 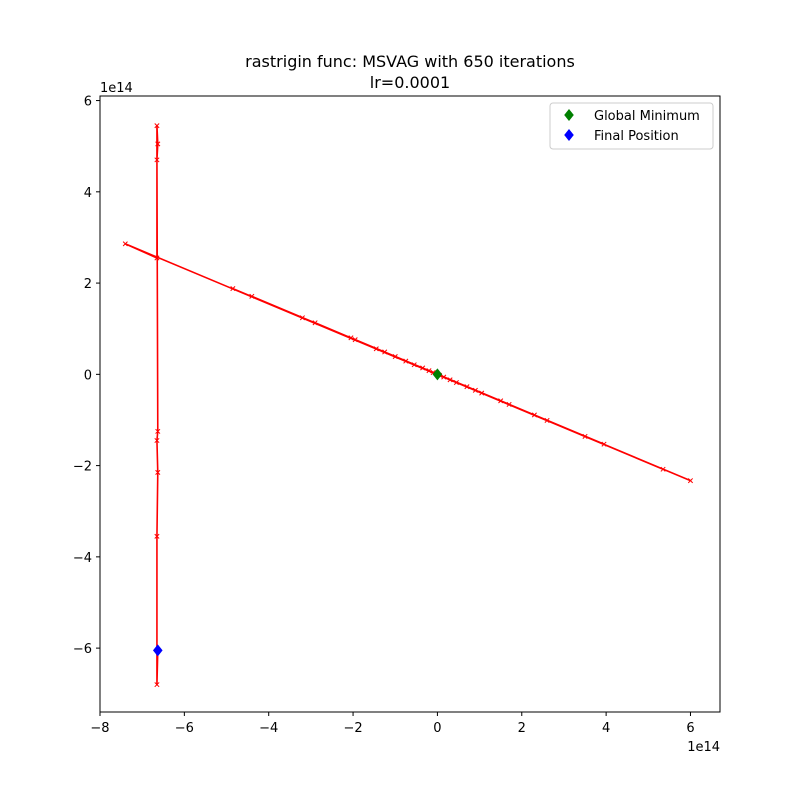 What do you see at coordinates (82, 649) in the screenshot?
I see `y-tick-label: −6` at bounding box center [82, 649].